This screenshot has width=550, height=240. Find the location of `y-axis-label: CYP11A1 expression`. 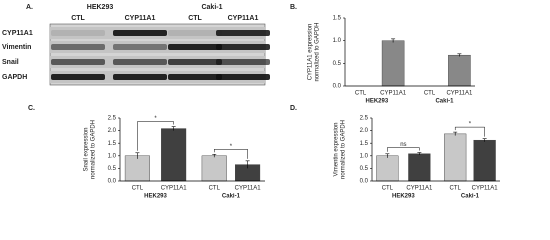

y-axis-label: CYP11A1 expression is located at coordinates (311, 52).